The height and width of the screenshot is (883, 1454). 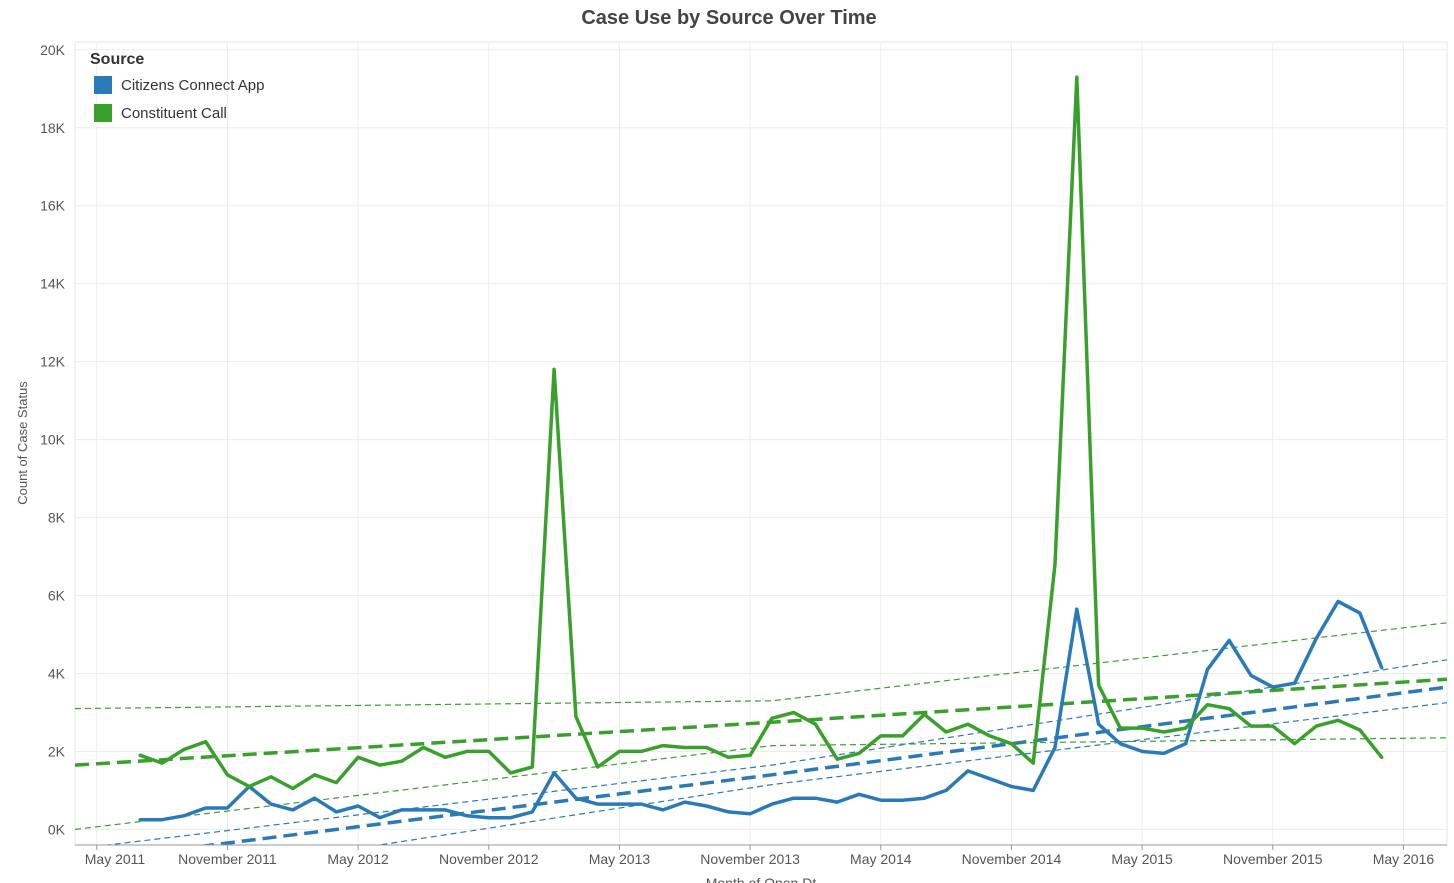 What do you see at coordinates (53, 128) in the screenshot?
I see `y-tick-label: 18K` at bounding box center [53, 128].